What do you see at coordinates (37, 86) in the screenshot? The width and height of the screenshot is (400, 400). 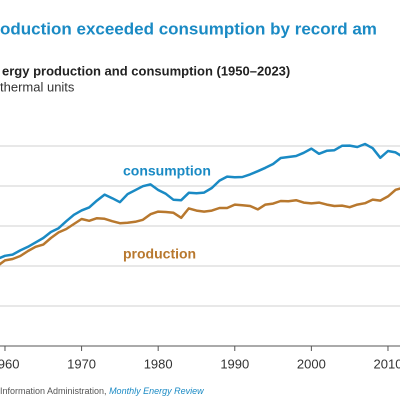 I see `unit-label: thermal units` at bounding box center [37, 86].